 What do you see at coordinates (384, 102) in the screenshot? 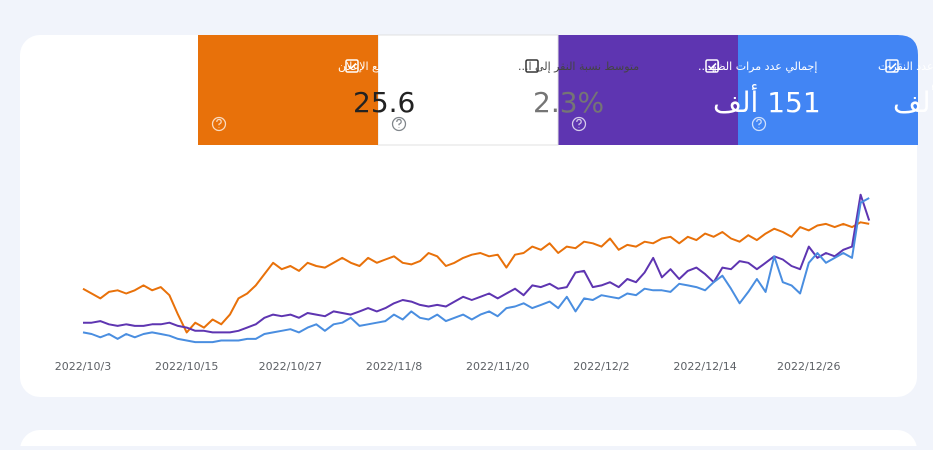
I see `card-value: 25.6` at bounding box center [384, 102].